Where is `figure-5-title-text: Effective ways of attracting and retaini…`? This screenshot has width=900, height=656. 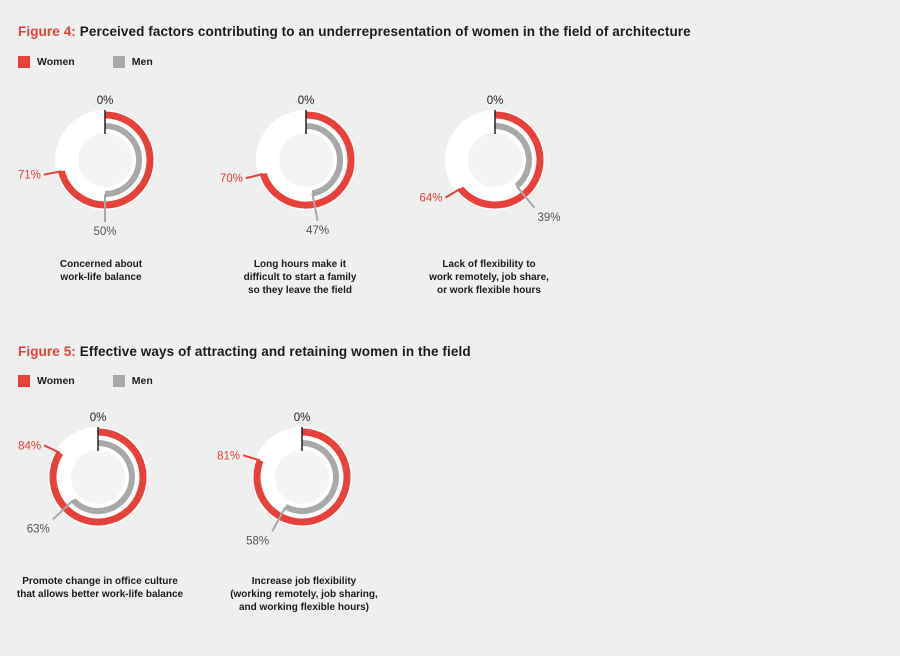 figure-5-title-text: Effective ways of attracting and retaini… is located at coordinates (275, 351).